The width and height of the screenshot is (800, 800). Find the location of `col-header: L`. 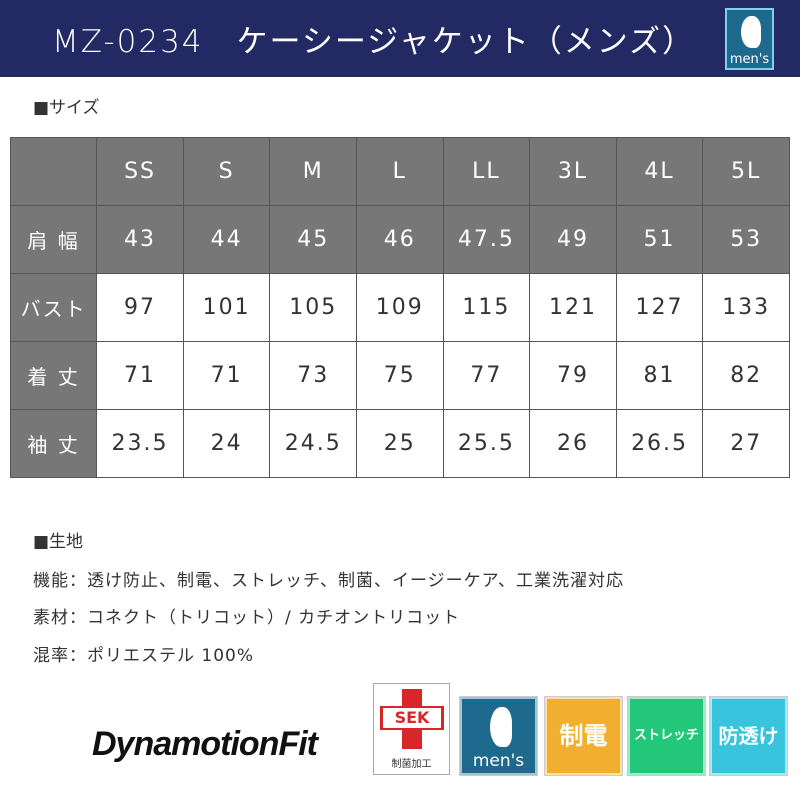

col-header: L is located at coordinates (400, 171).